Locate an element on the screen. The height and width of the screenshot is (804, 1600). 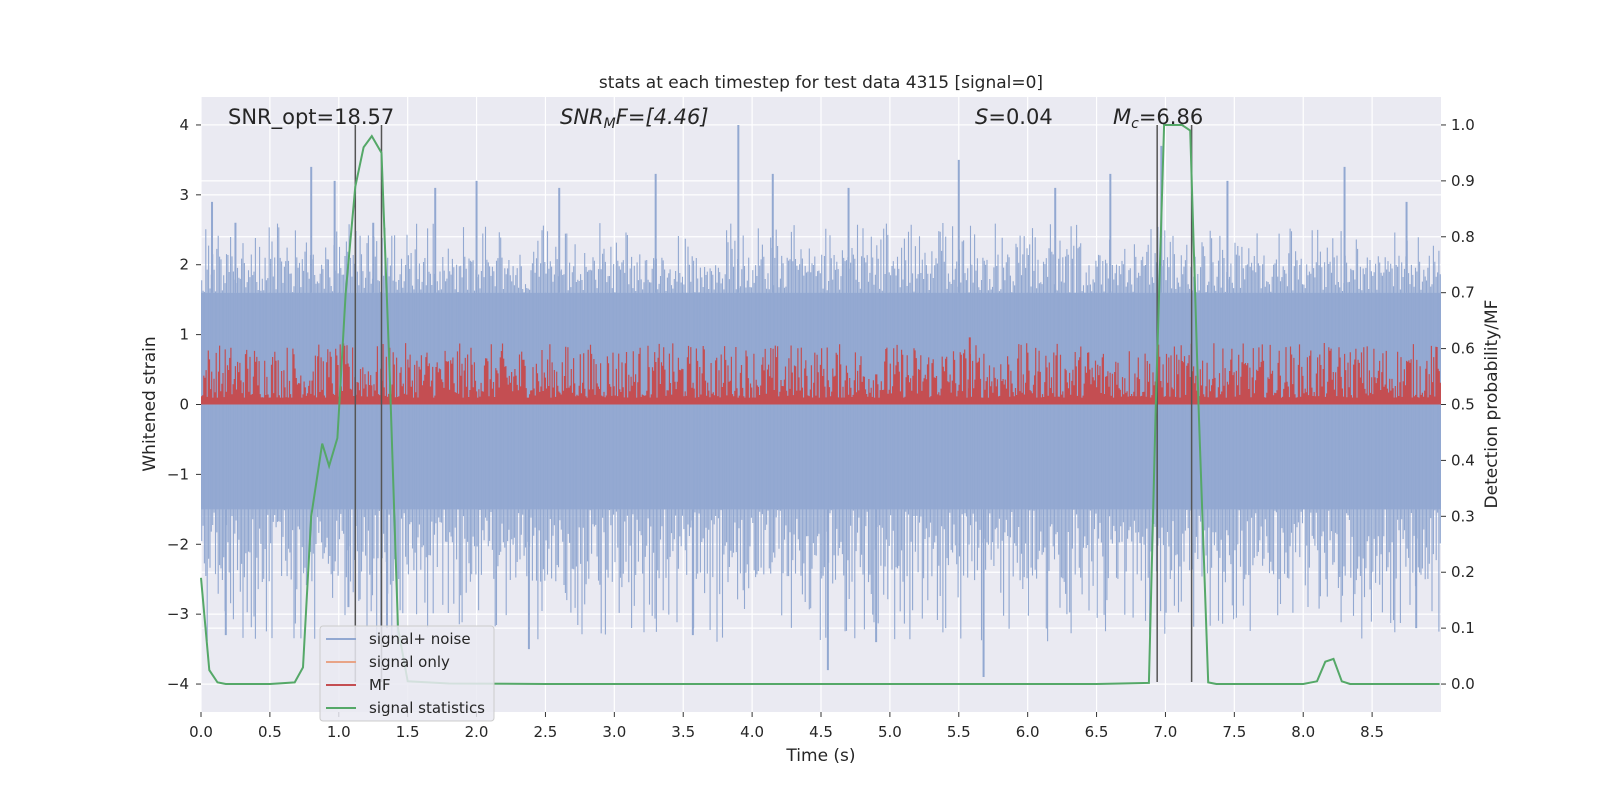
annotation-s: S=0.04 is located at coordinates (1014, 117).